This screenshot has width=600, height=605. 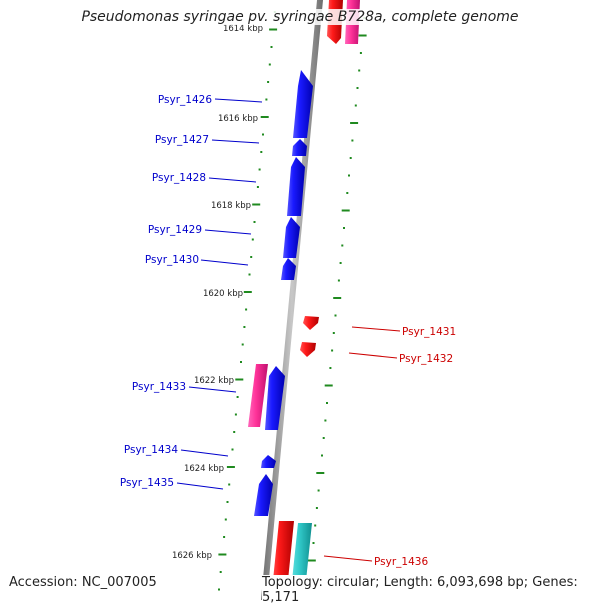 I want to click on tick-label: 1624 kbp, so click(x=204, y=469).